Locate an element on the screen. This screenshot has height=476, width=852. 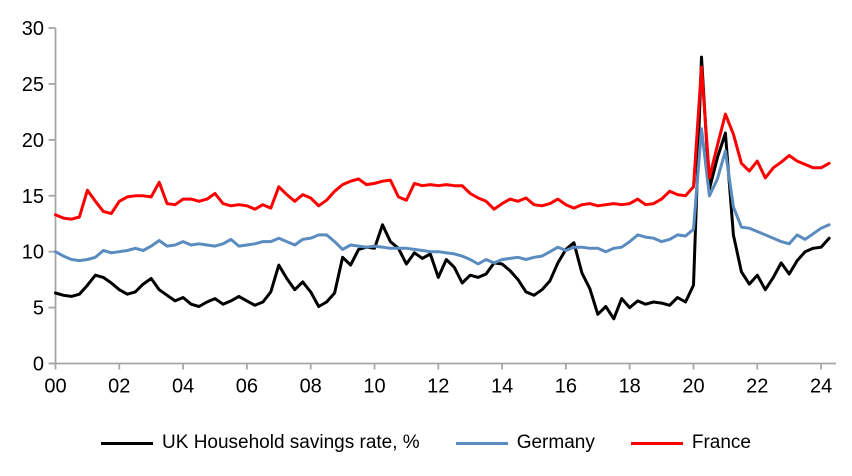
x-tick-label: 02 is located at coordinates (119, 387).